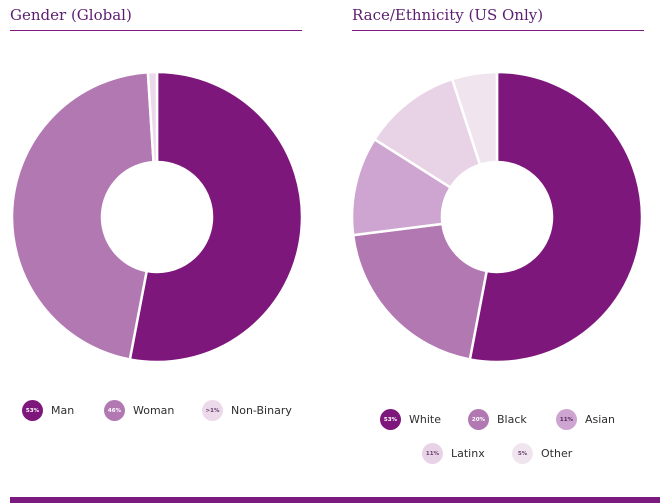  What do you see at coordinates (557, 453) in the screenshot?
I see `legend-label: Other` at bounding box center [557, 453].